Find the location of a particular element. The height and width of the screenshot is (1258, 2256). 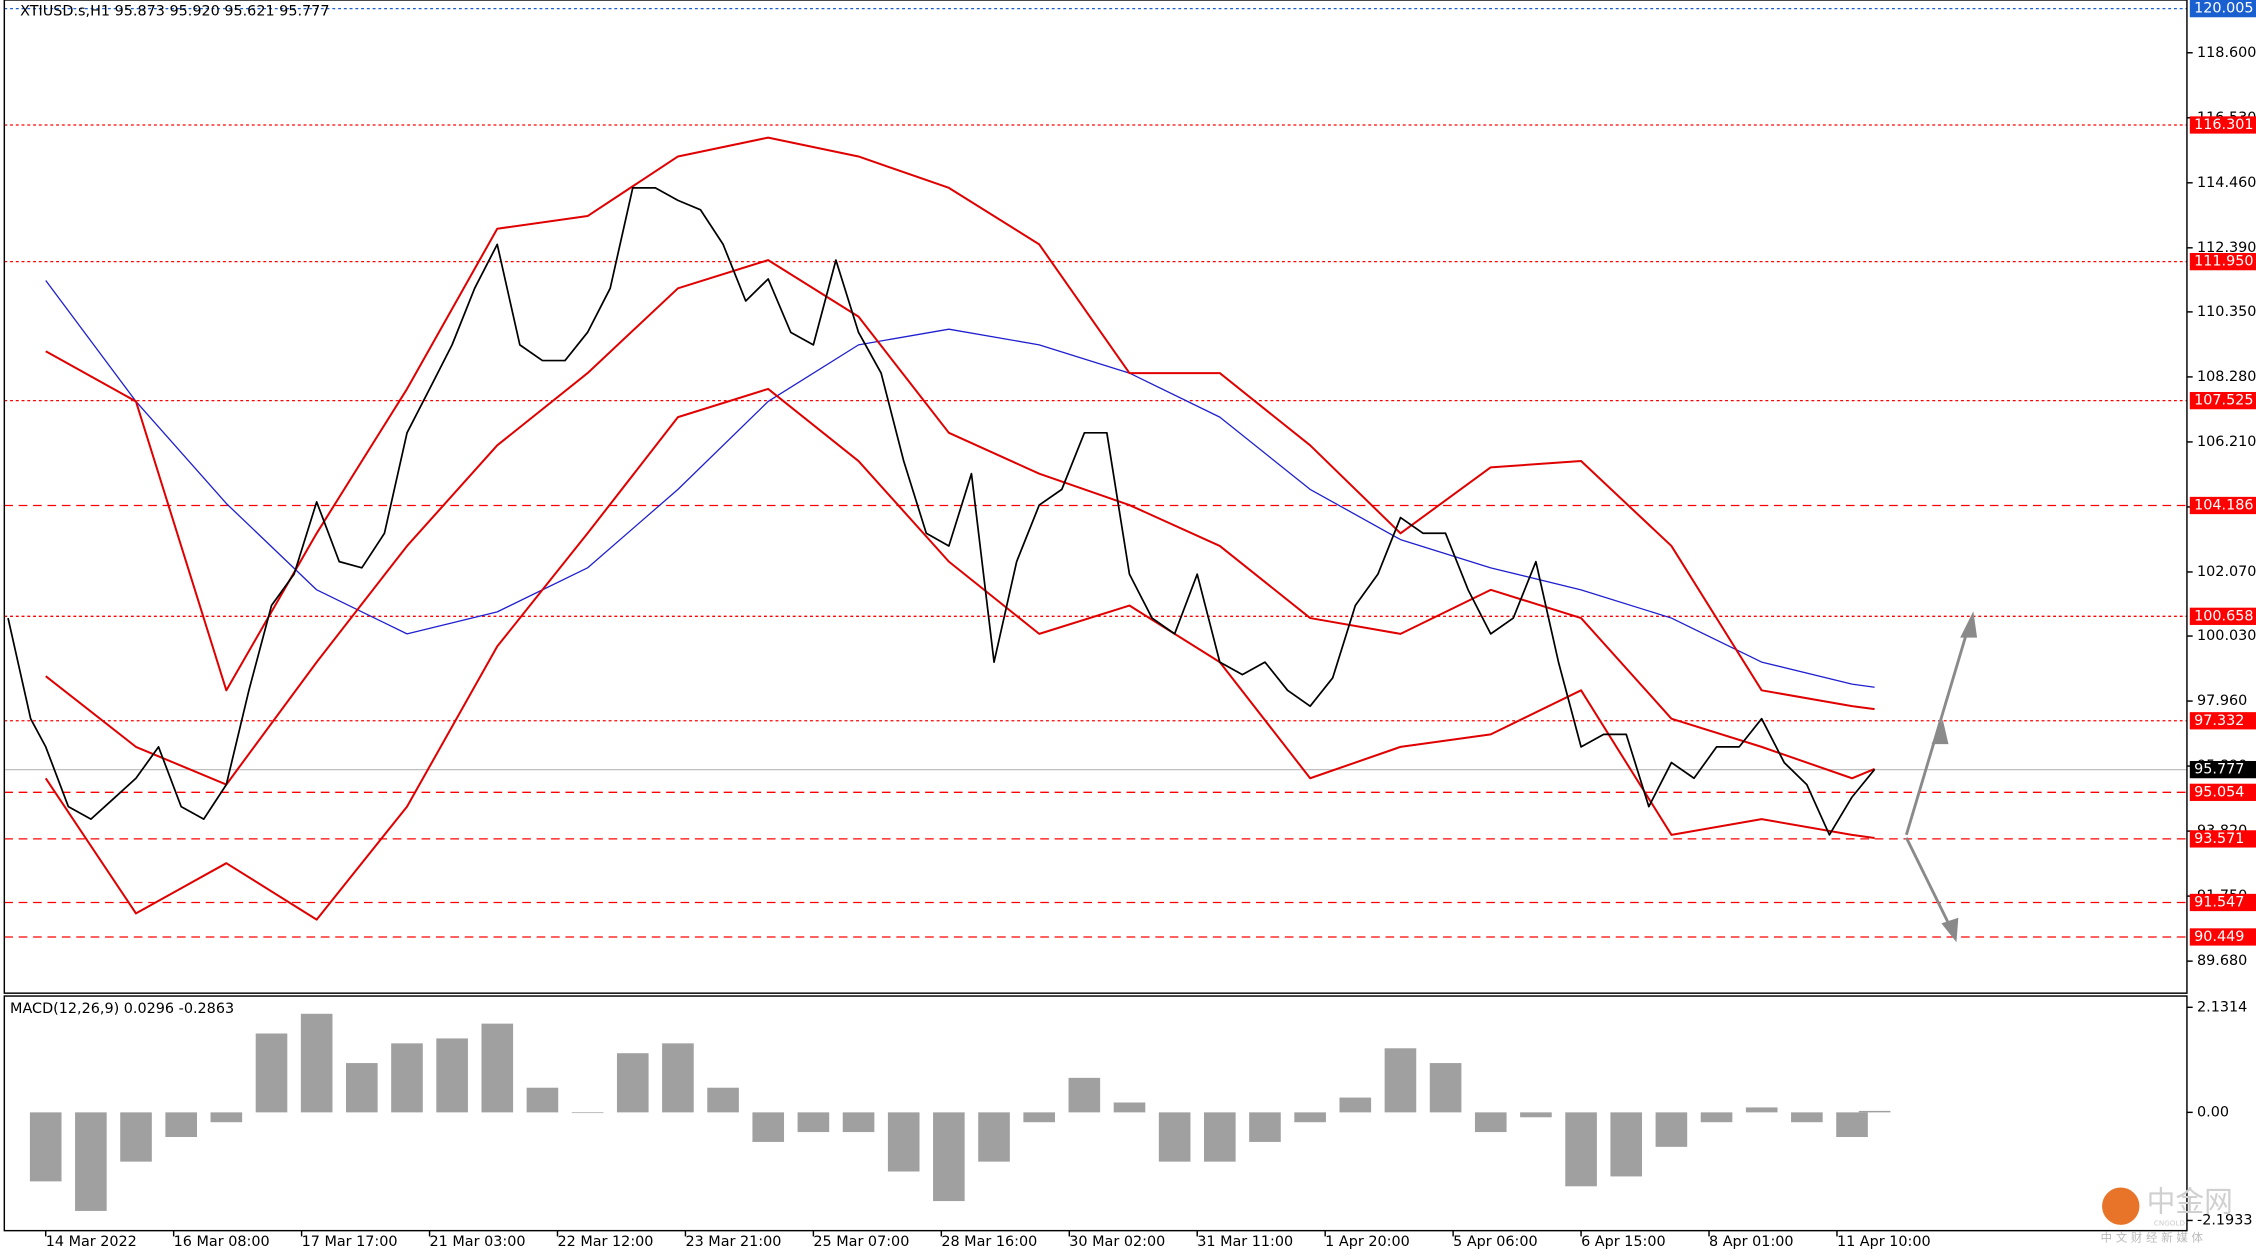

level-label: 111.950 is located at coordinates (2223, 262).